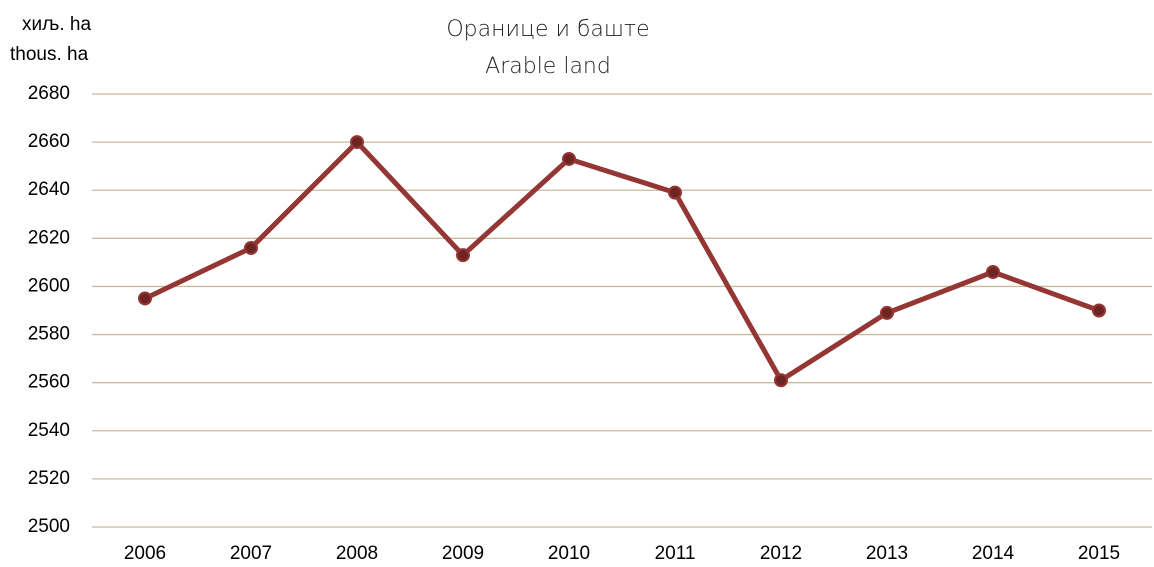  Describe the element at coordinates (675, 553) in the screenshot. I see `x-tick-label: 2011` at that location.